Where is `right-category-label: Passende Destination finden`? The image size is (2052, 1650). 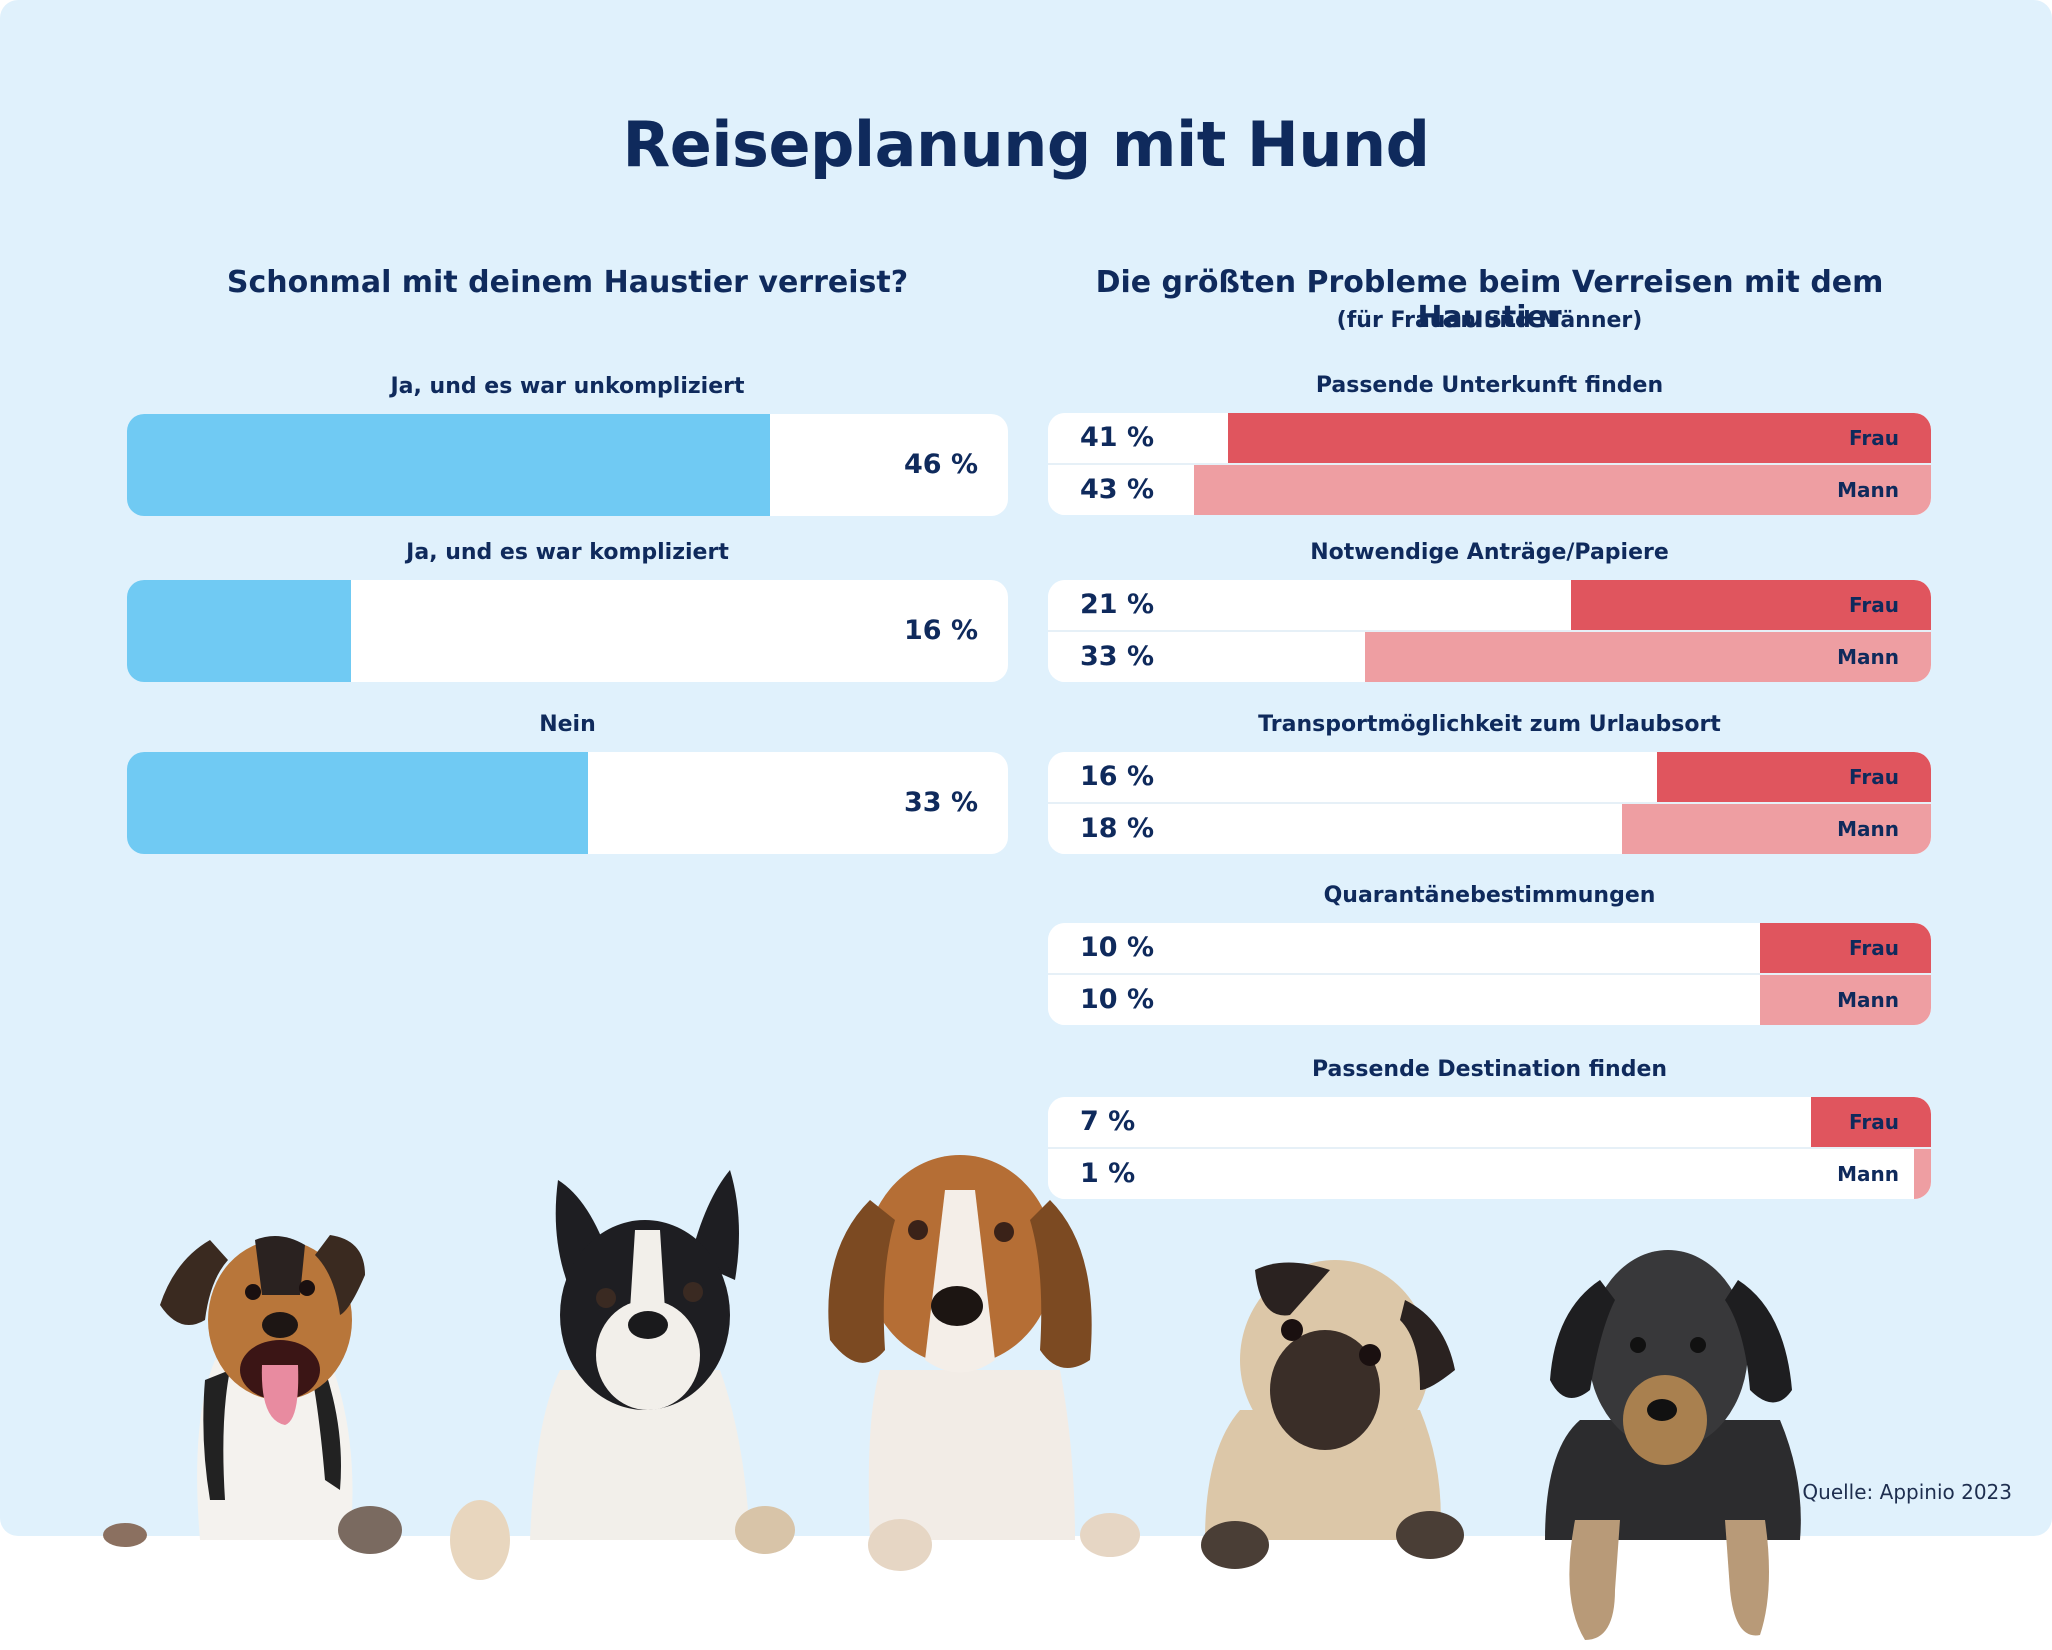
right-category-label: Passende Destination finden is located at coordinates (1489, 1069).